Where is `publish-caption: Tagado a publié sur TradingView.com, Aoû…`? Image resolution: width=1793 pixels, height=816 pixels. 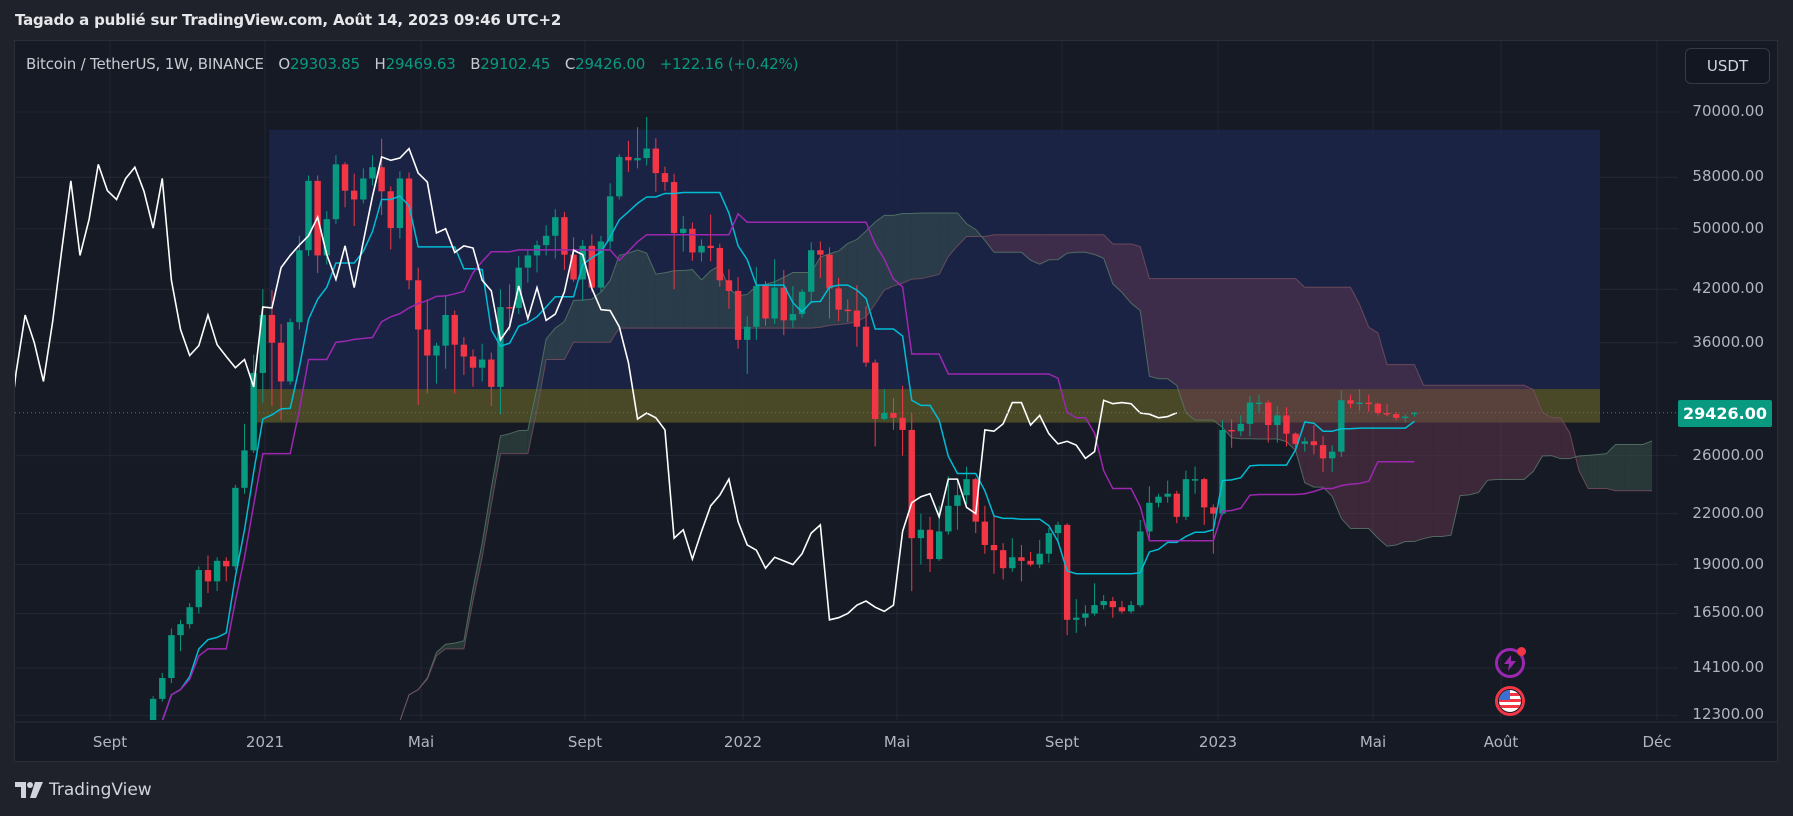
publish-caption: Tagado a publié sur TradingView.com, Aoû… is located at coordinates (288, 20).